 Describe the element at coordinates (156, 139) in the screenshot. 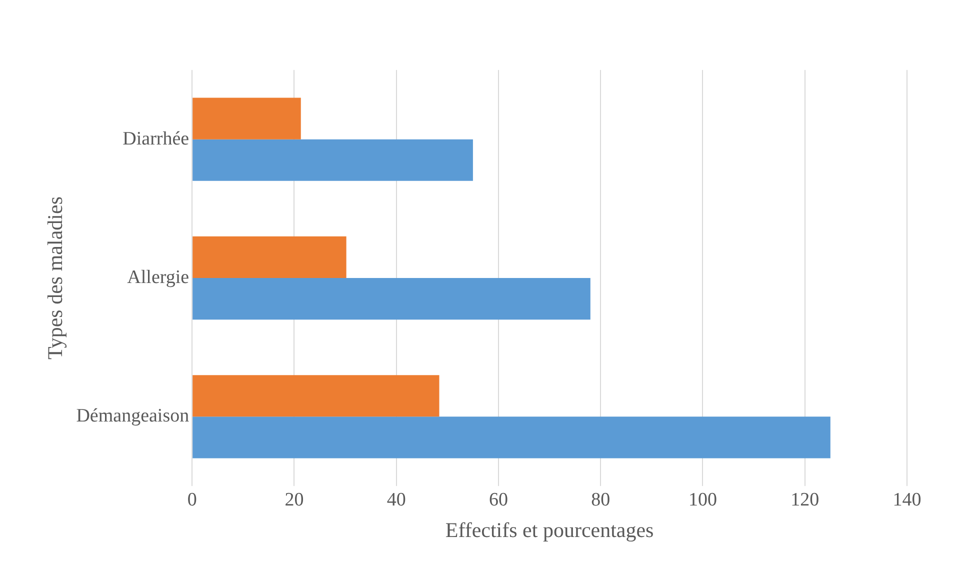

I see `y-tick-label: Diarrhée` at that location.